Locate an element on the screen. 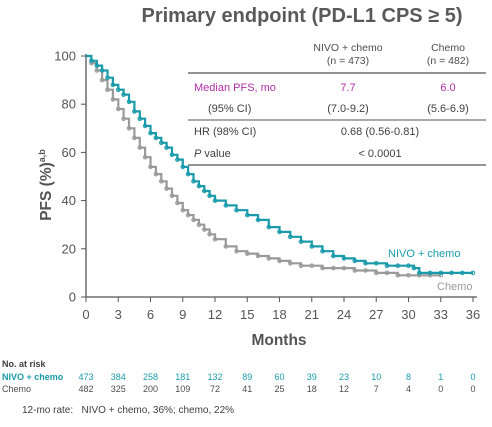  table-p-label: P value is located at coordinates (212, 154).